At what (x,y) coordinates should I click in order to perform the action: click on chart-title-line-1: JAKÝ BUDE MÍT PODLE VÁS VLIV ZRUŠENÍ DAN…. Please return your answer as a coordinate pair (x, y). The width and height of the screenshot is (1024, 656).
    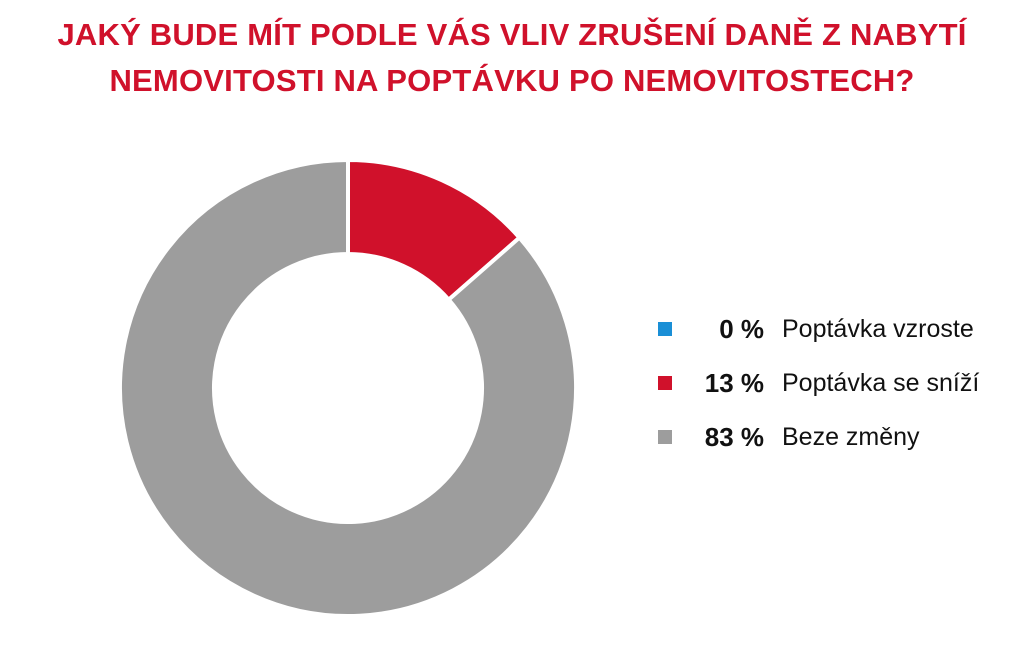
    Looking at the image, I should click on (512, 34).